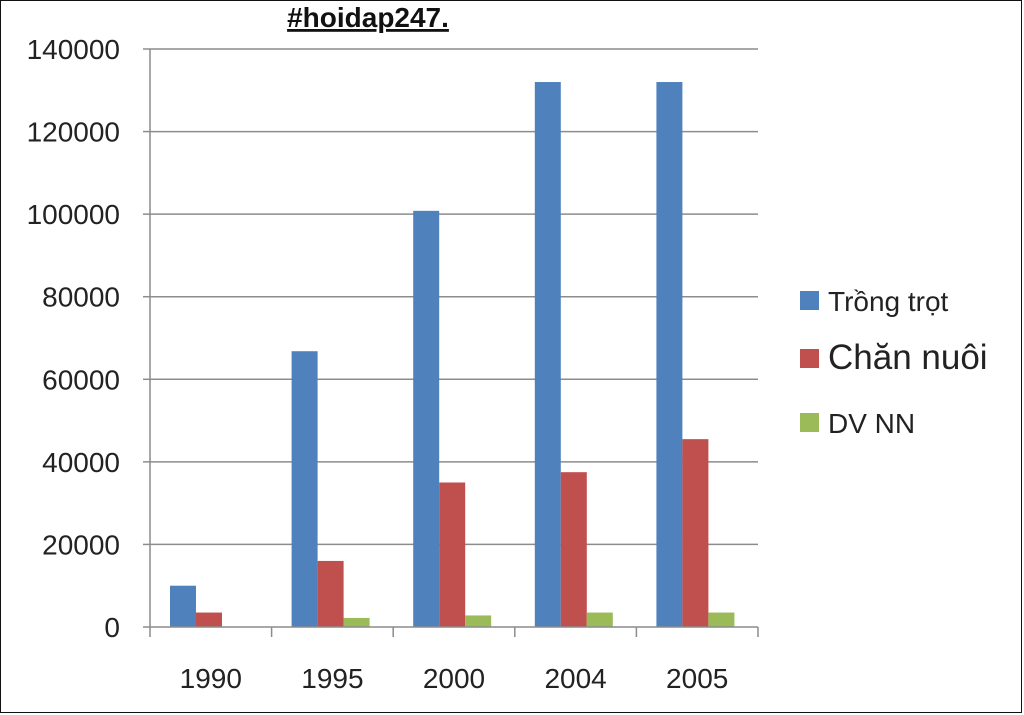  Describe the element at coordinates (888, 301) in the screenshot. I see `legend-label: Trồng trọt` at that location.